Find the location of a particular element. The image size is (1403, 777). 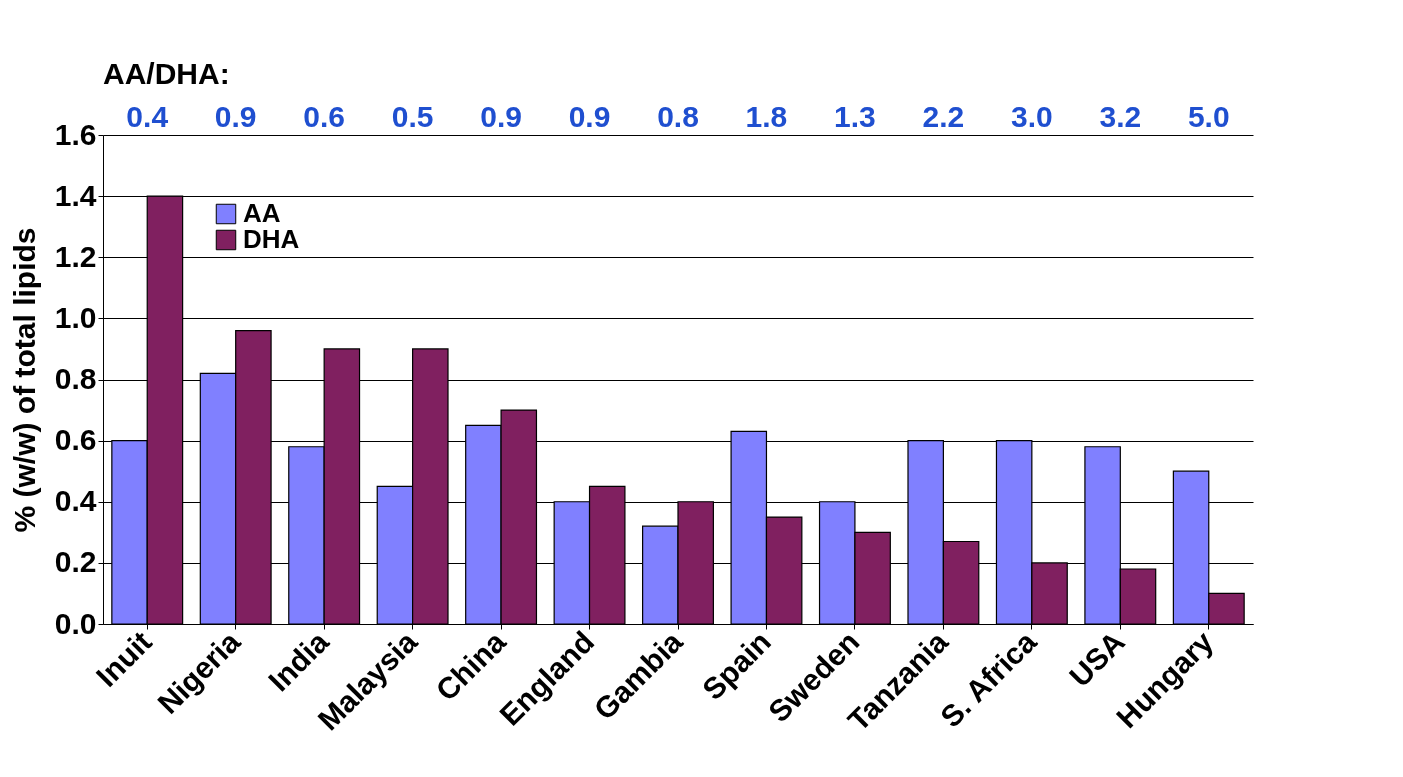

y-tick-label: 0.2 is located at coordinates (75, 562).